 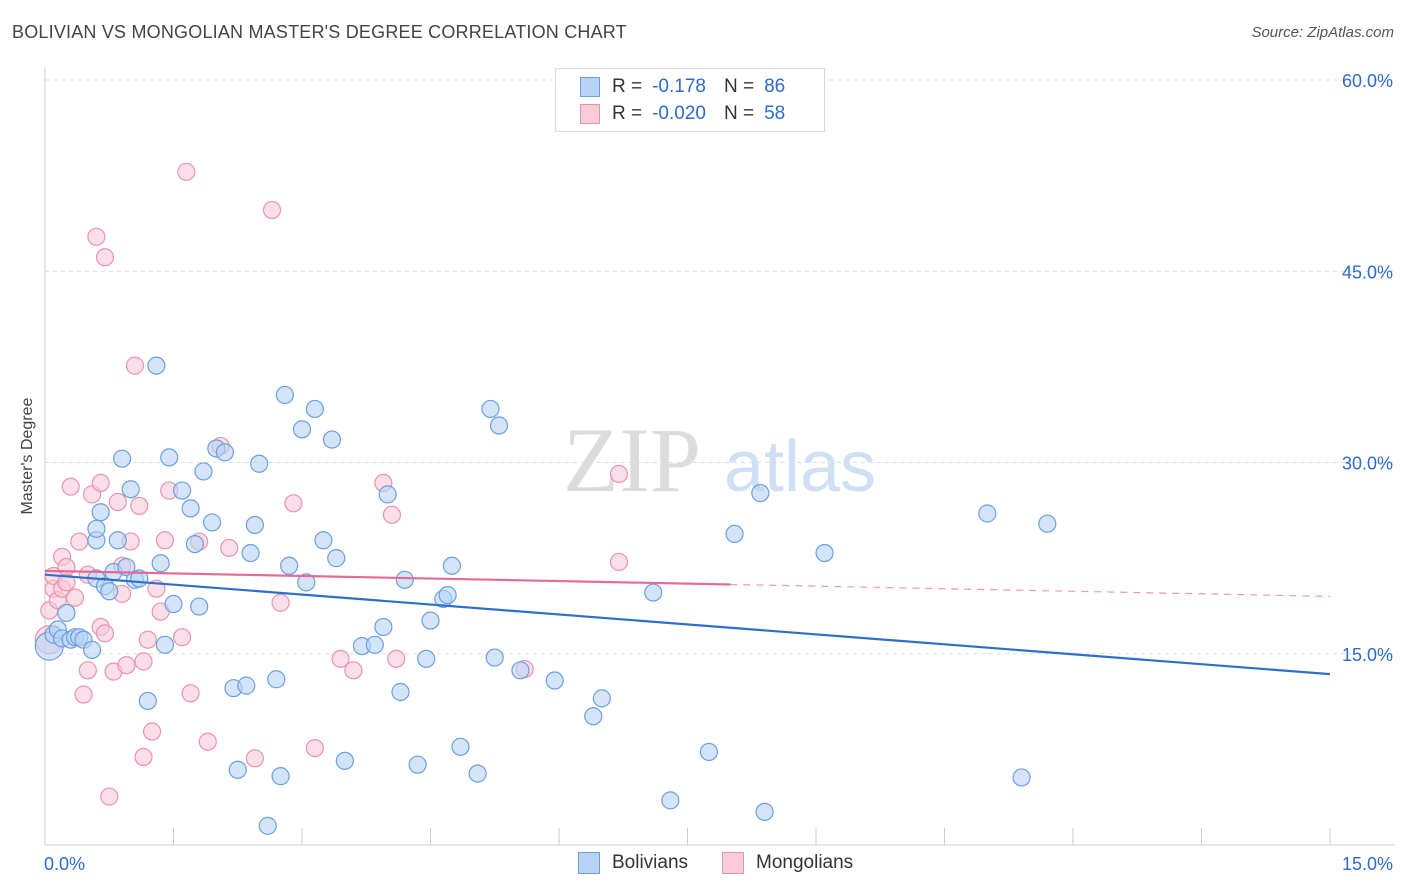 I want to click on y-tick-label: 30.0%, so click(x=1367, y=464).